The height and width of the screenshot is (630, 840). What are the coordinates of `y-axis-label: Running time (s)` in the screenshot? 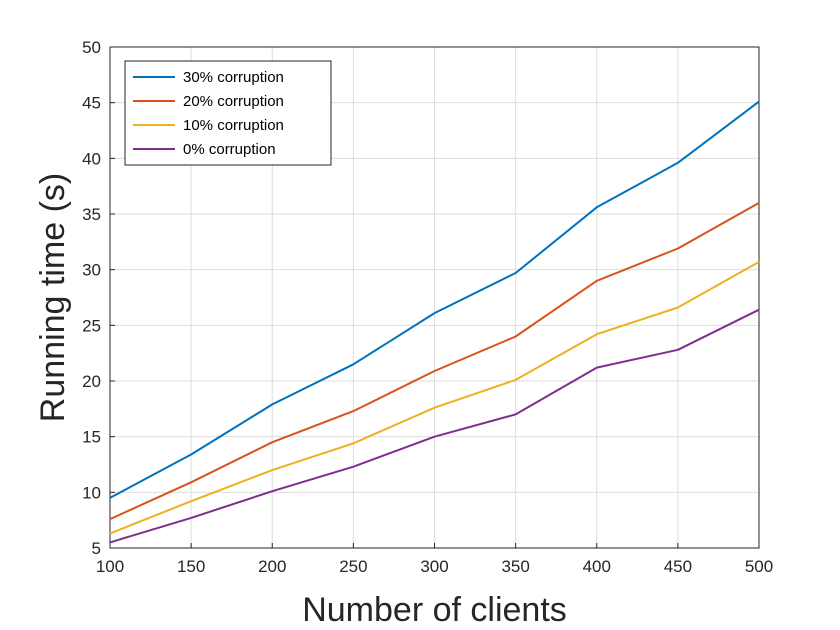 It's located at (53, 297).